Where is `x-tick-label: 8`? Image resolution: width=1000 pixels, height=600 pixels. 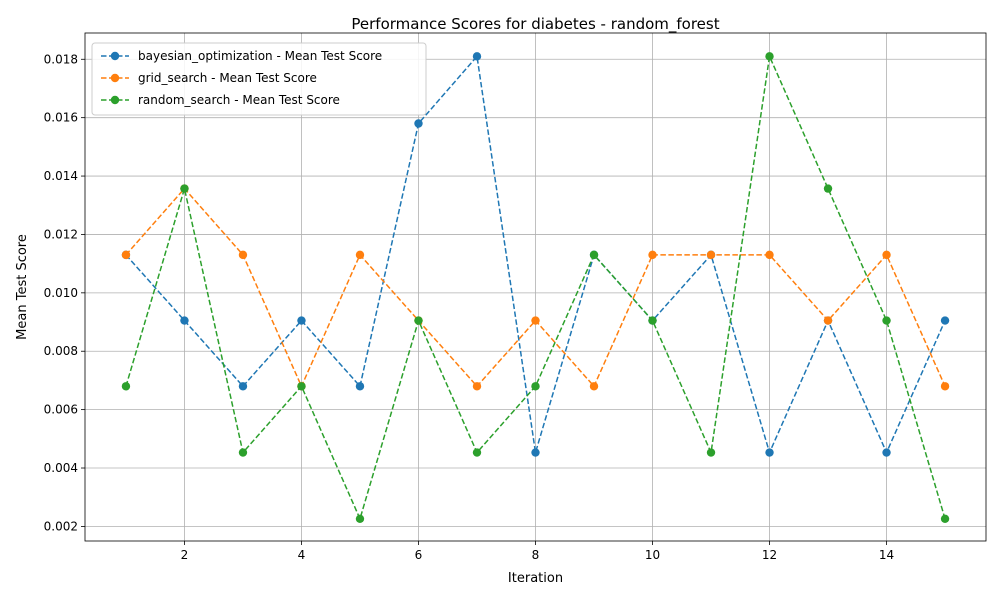
x-tick-label: 8 is located at coordinates (536, 555).